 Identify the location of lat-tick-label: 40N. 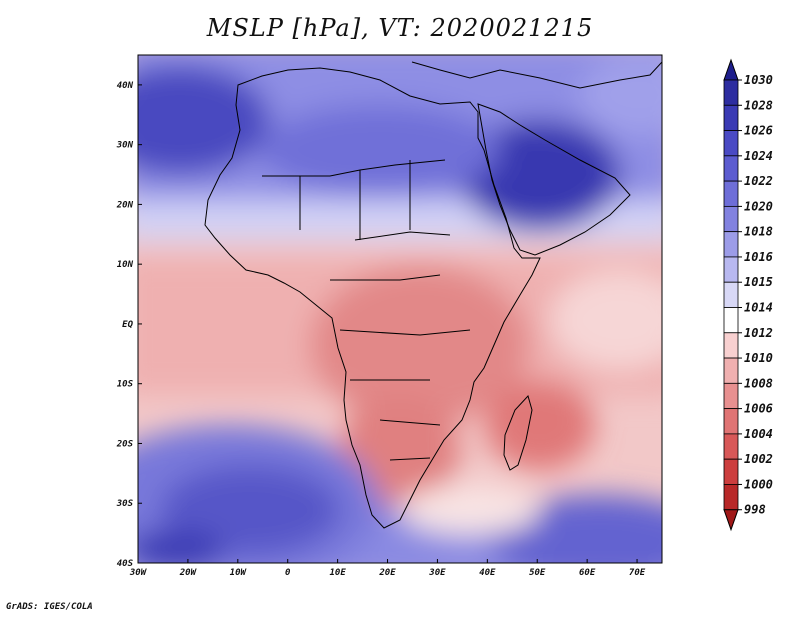
(125, 86).